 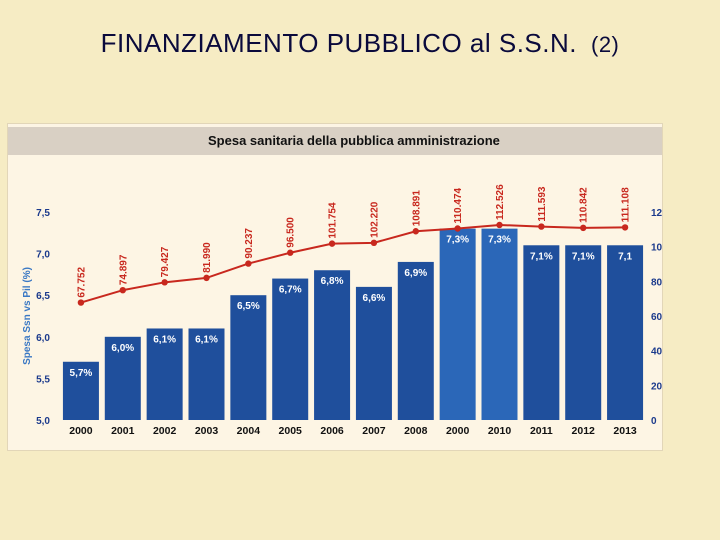 I want to click on y-right-tick-label: 0, so click(x=654, y=421).